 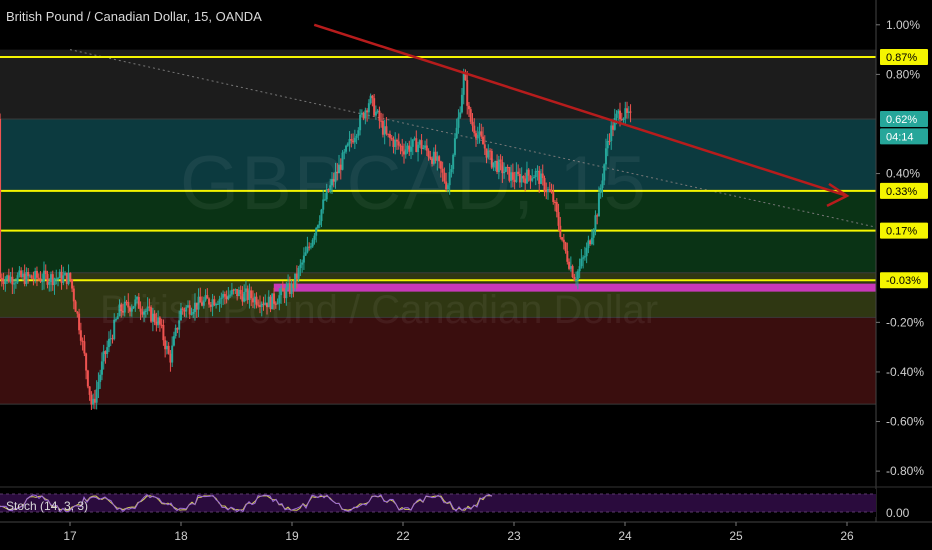 I want to click on stoch-band, so click(x=438, y=503).